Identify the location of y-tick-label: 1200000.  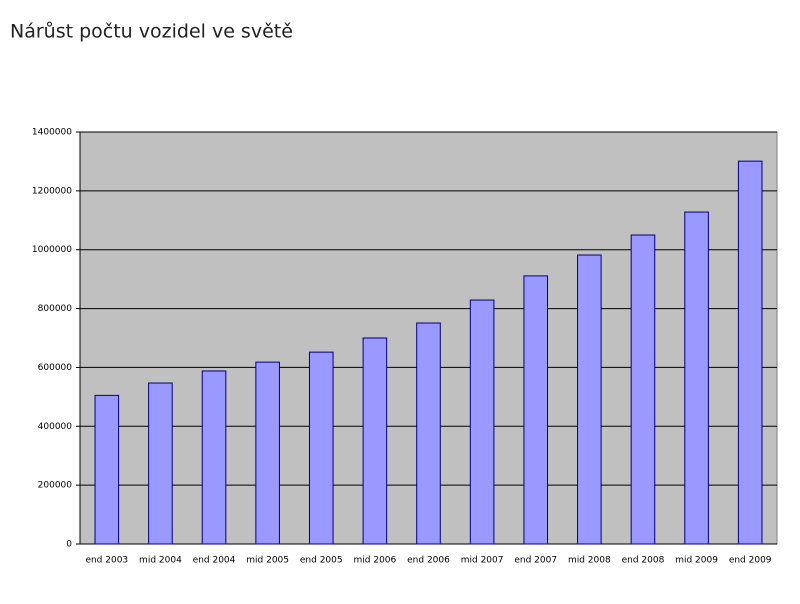
(52, 191).